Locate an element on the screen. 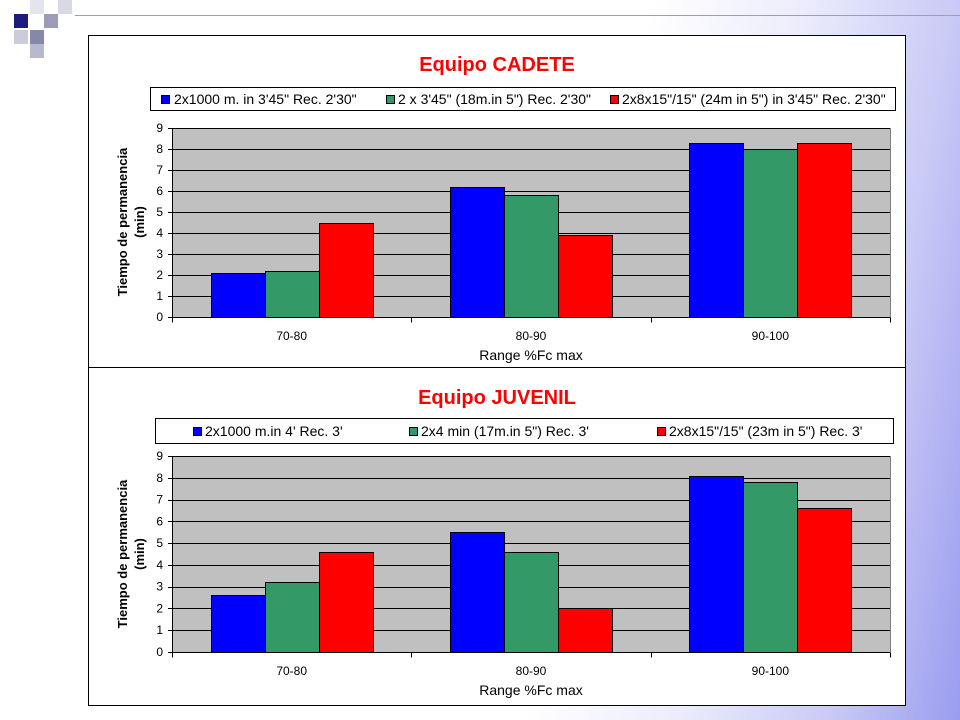  chart-title: Equipo JUVENIL is located at coordinates (497, 398).